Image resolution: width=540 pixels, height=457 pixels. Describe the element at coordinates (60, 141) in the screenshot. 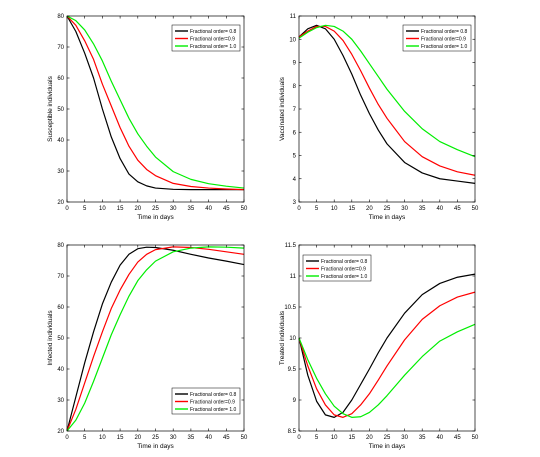

I see `y-tick-label: 40` at that location.